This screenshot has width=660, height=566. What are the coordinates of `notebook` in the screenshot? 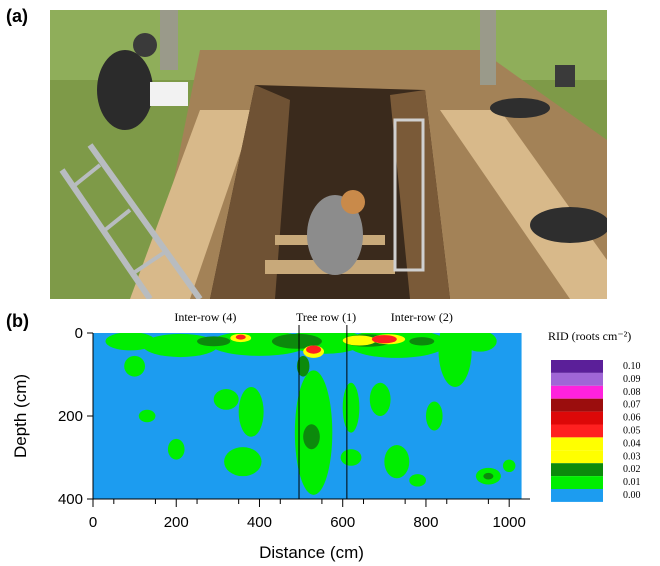 It's located at (169, 94).